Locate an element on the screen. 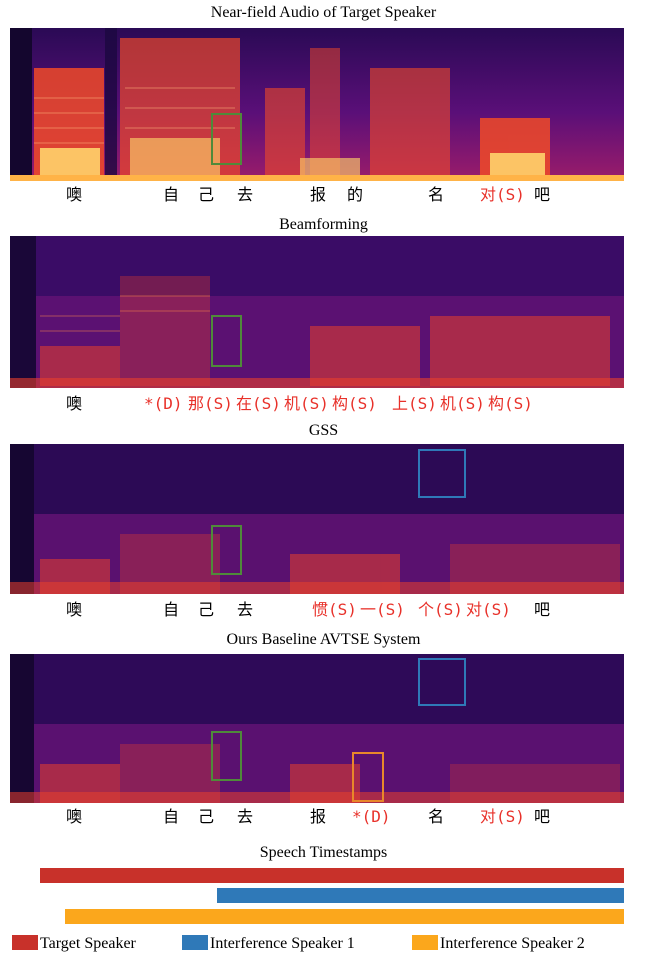 Image resolution: width=647 pixels, height=957 pixels. token: 一(S) is located at coordinates (382, 609).